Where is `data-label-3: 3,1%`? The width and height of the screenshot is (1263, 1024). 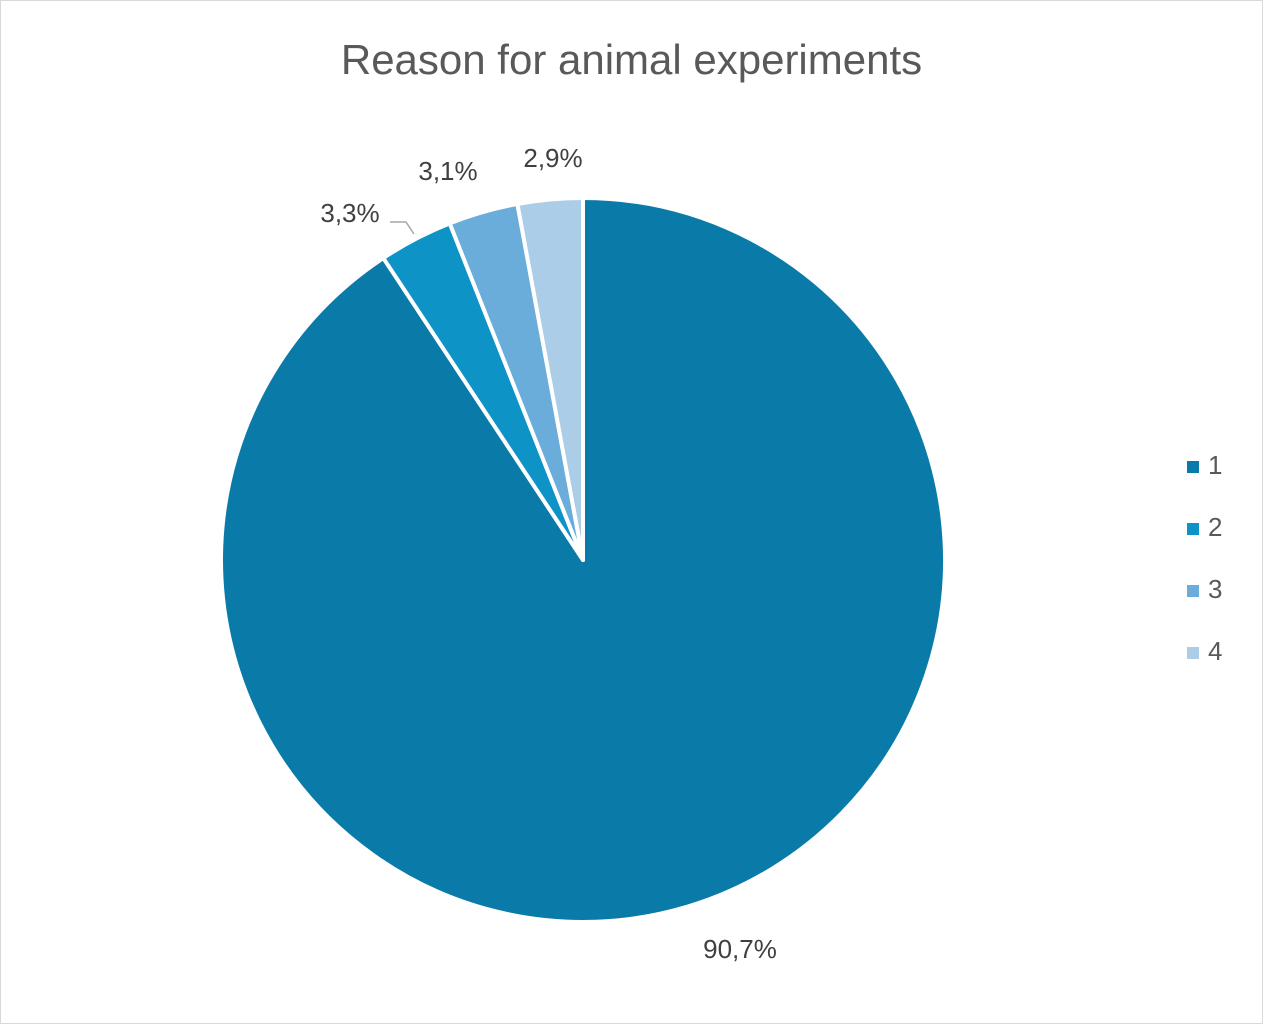
data-label-3: 3,1% is located at coordinates (447, 171).